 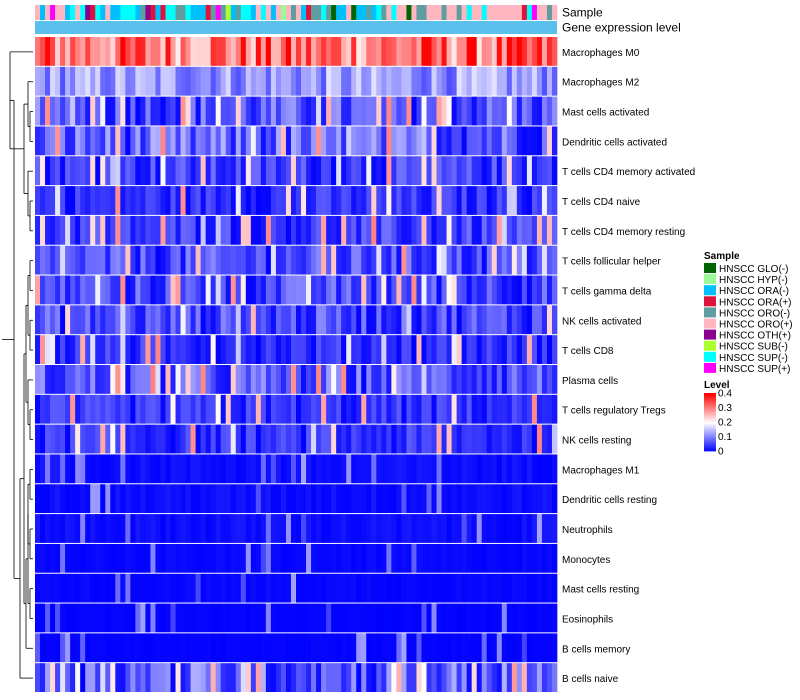 What do you see at coordinates (611, 262) in the screenshot?
I see `row-label: T cells follicular helper` at bounding box center [611, 262].